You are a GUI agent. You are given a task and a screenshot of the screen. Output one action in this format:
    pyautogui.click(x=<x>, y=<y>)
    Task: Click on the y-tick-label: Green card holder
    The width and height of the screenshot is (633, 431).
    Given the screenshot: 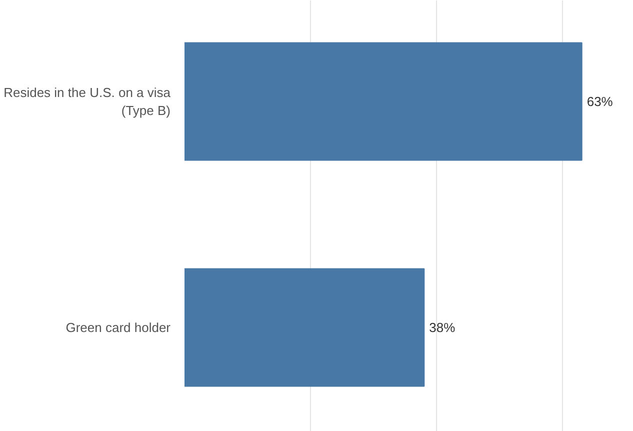 What is the action you would take?
    pyautogui.click(x=119, y=328)
    